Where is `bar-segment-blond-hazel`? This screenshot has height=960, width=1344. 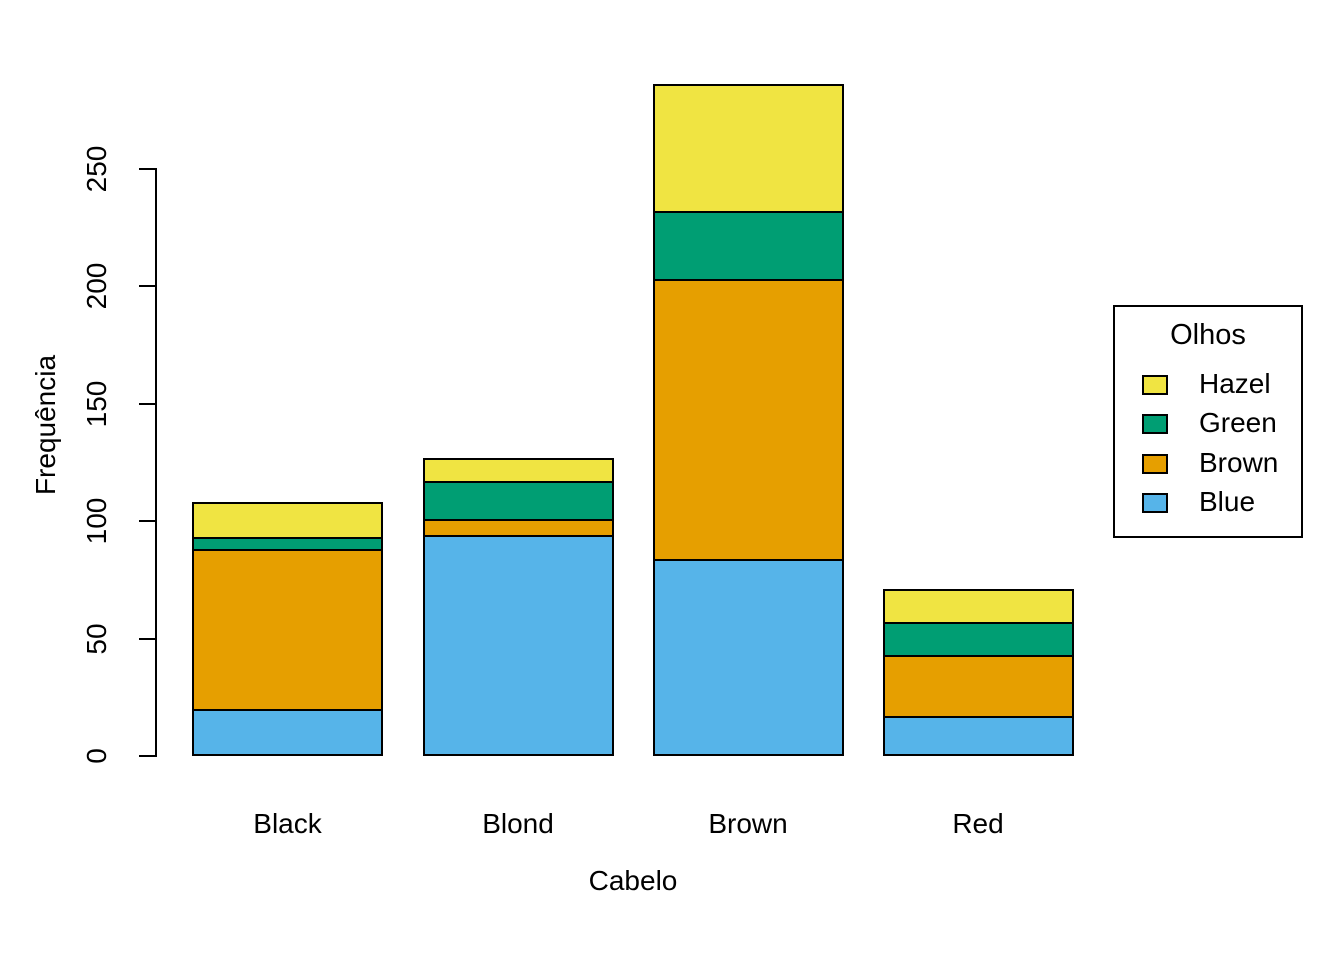 bar-segment-blond-hazel is located at coordinates (518, 470).